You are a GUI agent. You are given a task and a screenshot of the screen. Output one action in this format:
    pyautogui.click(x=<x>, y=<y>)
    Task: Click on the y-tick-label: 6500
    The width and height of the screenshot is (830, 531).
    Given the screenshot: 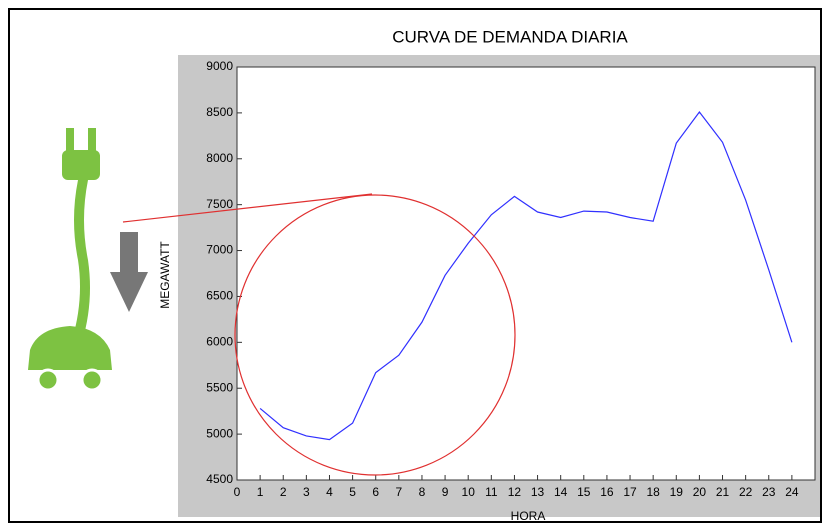 What is the action you would take?
    pyautogui.click(x=219, y=296)
    